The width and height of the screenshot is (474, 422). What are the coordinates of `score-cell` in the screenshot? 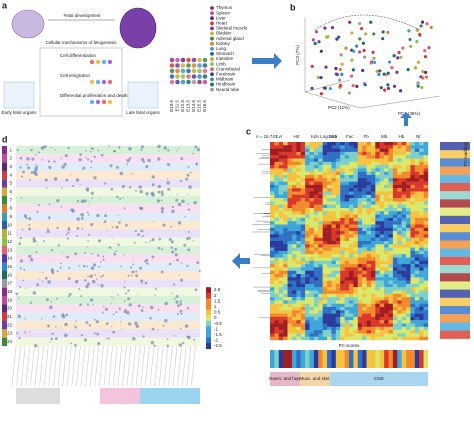 It's located at (382, 359).